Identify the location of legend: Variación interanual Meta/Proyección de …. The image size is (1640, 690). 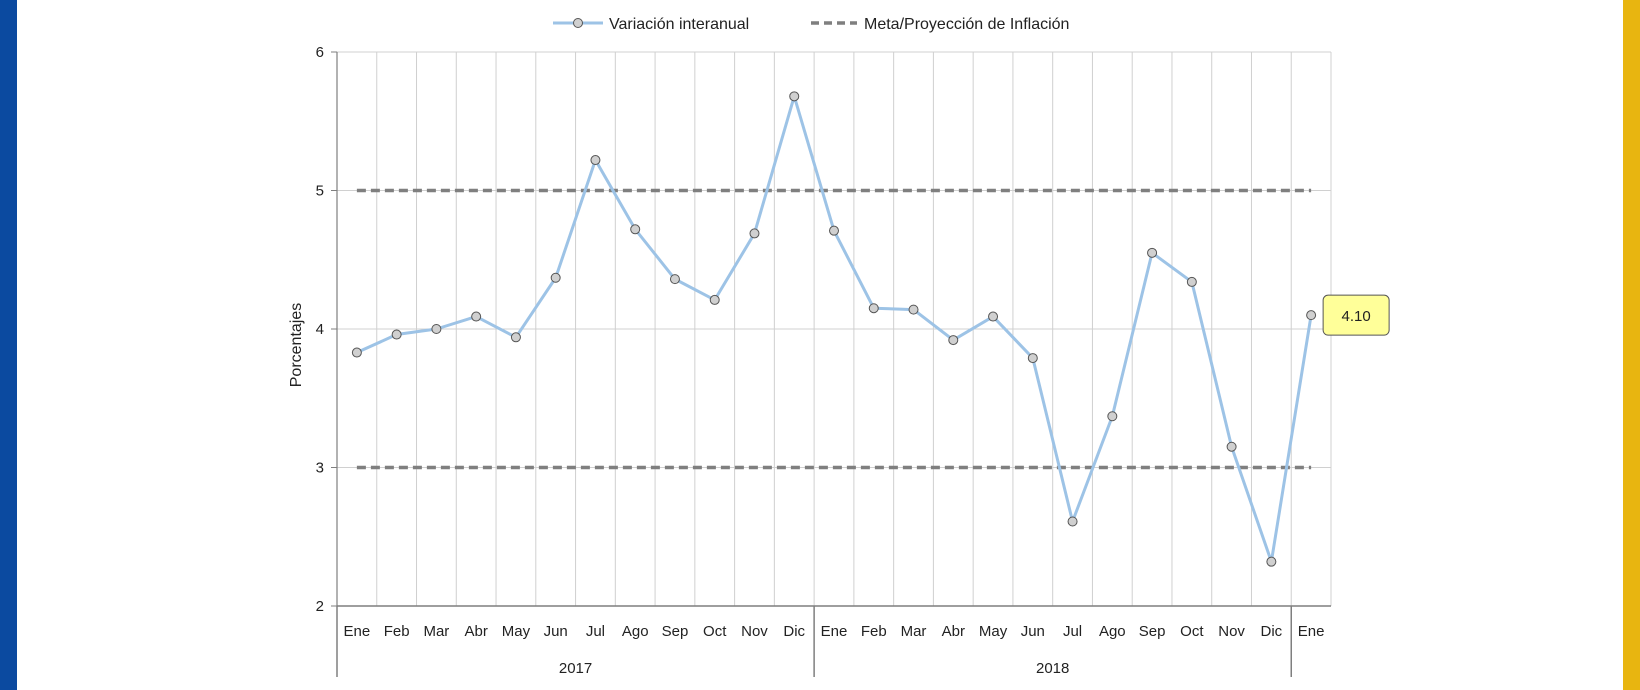
(811, 24).